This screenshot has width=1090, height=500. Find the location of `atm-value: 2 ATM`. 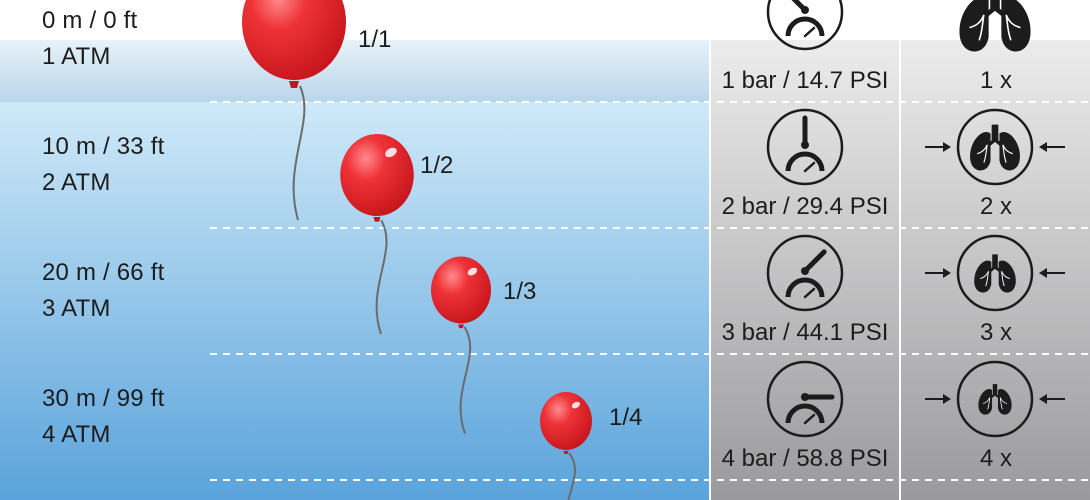

atm-value: 2 ATM is located at coordinates (76, 182).